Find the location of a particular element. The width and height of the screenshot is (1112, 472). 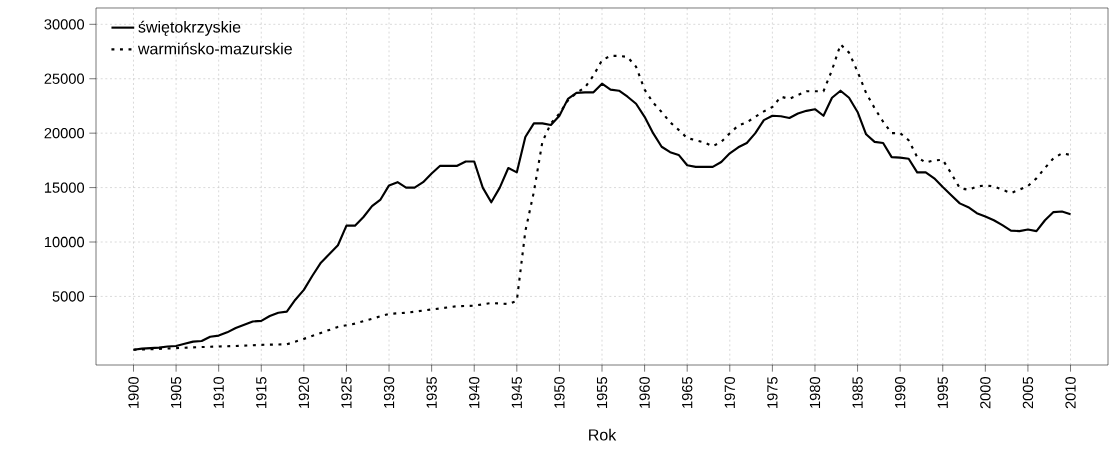

x-tick-label: 1900 is located at coordinates (133, 392).